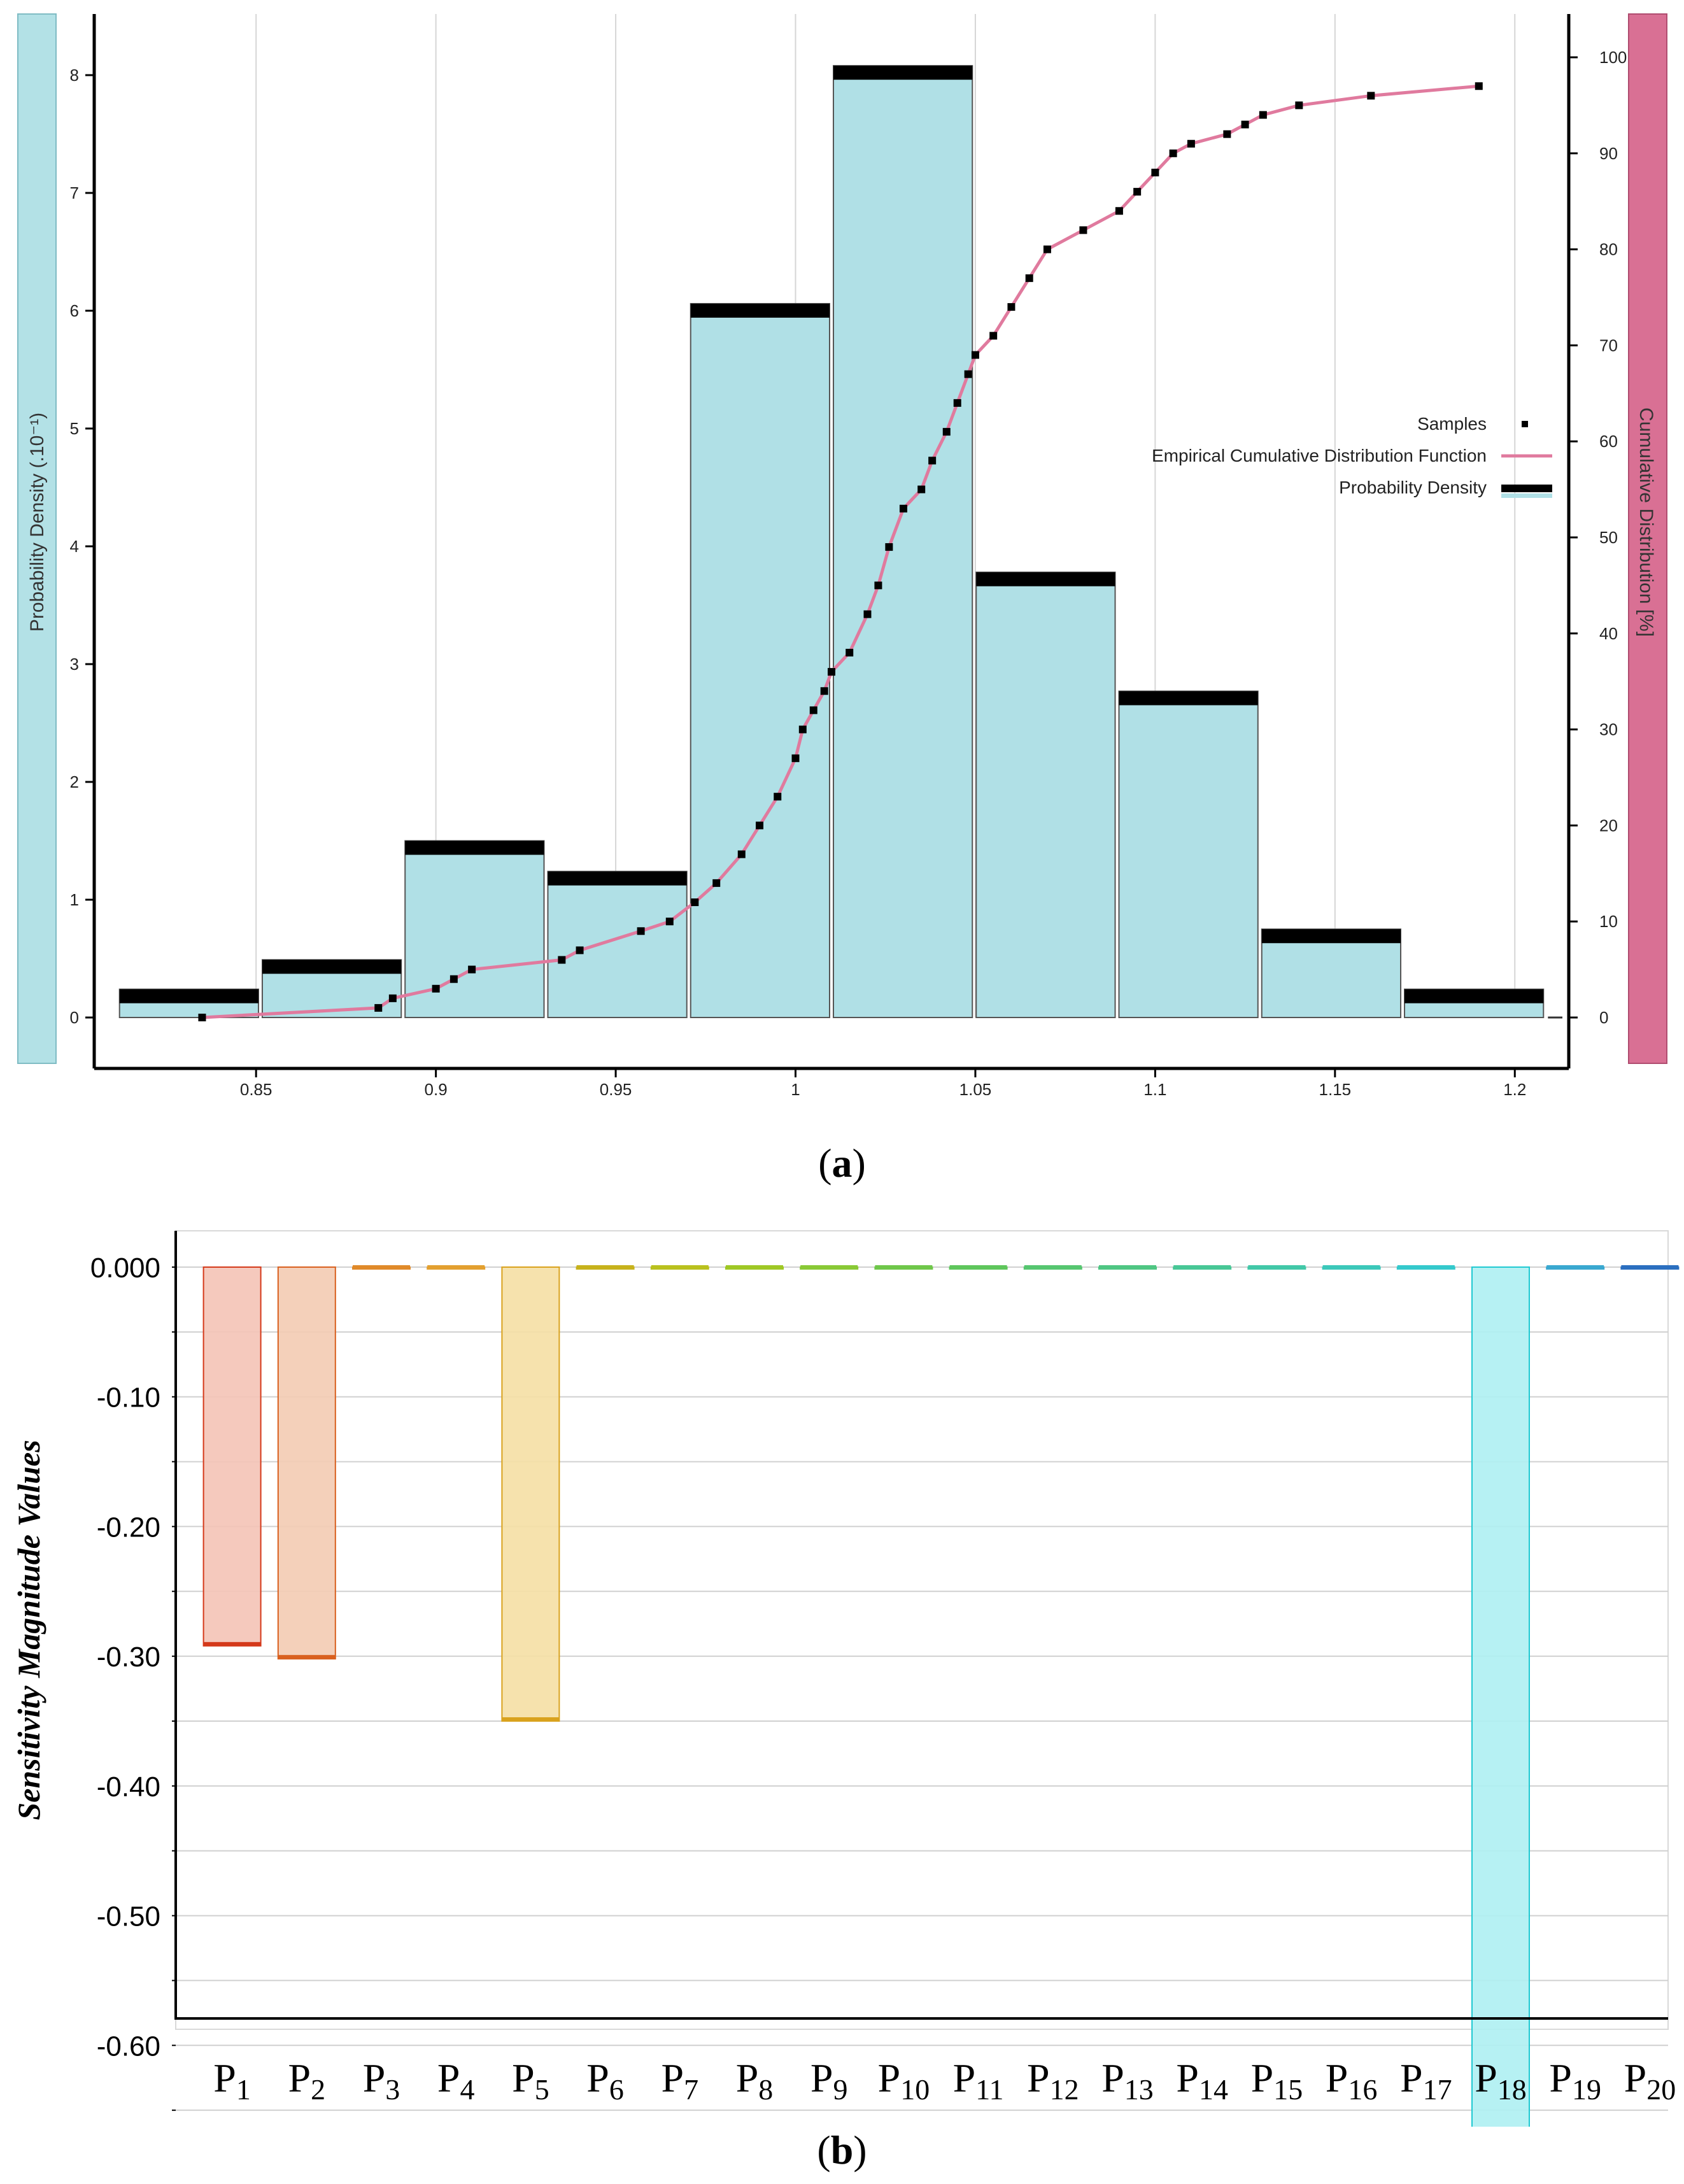 The image size is (1684, 2184). Describe the element at coordinates (436, 1087) in the screenshot. I see `x-tick-label: 0.9` at that location.